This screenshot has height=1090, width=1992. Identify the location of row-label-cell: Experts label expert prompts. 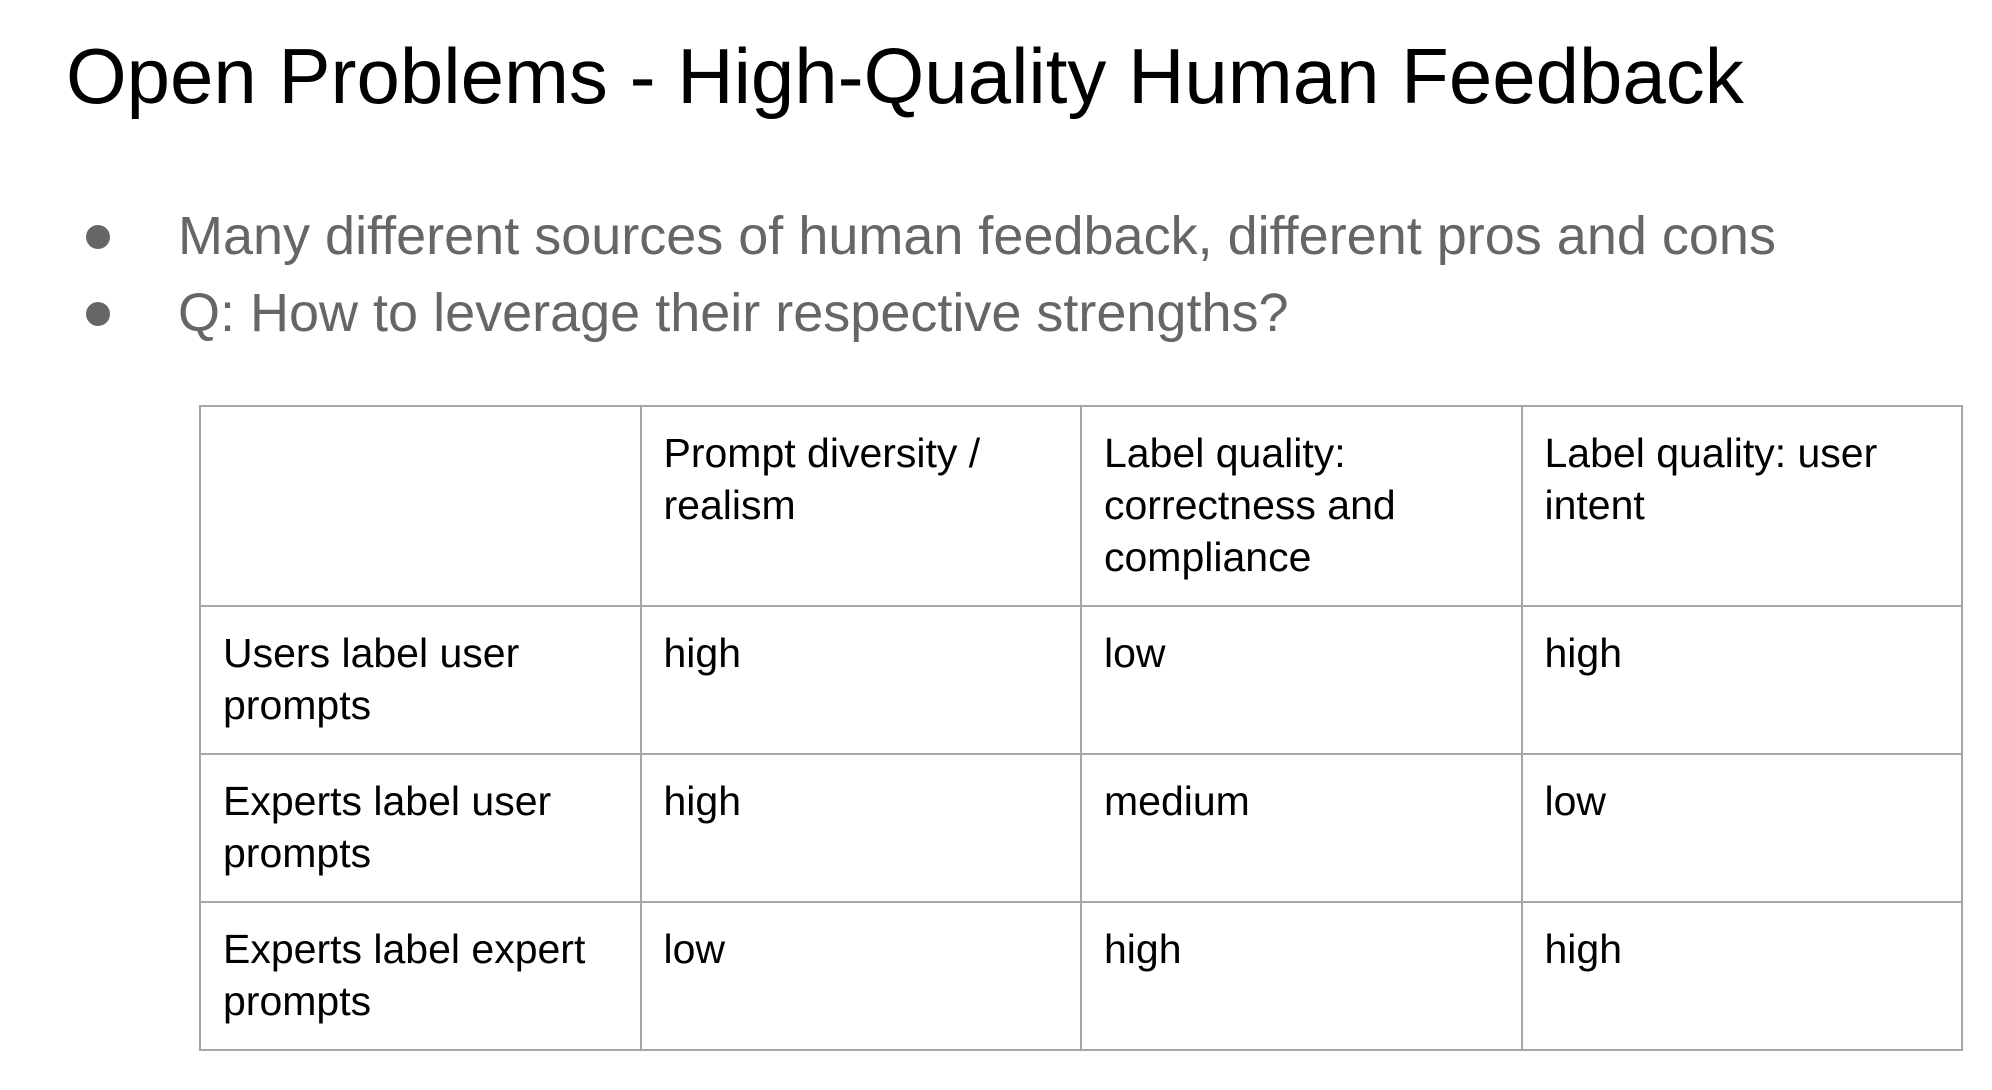
(420, 976).